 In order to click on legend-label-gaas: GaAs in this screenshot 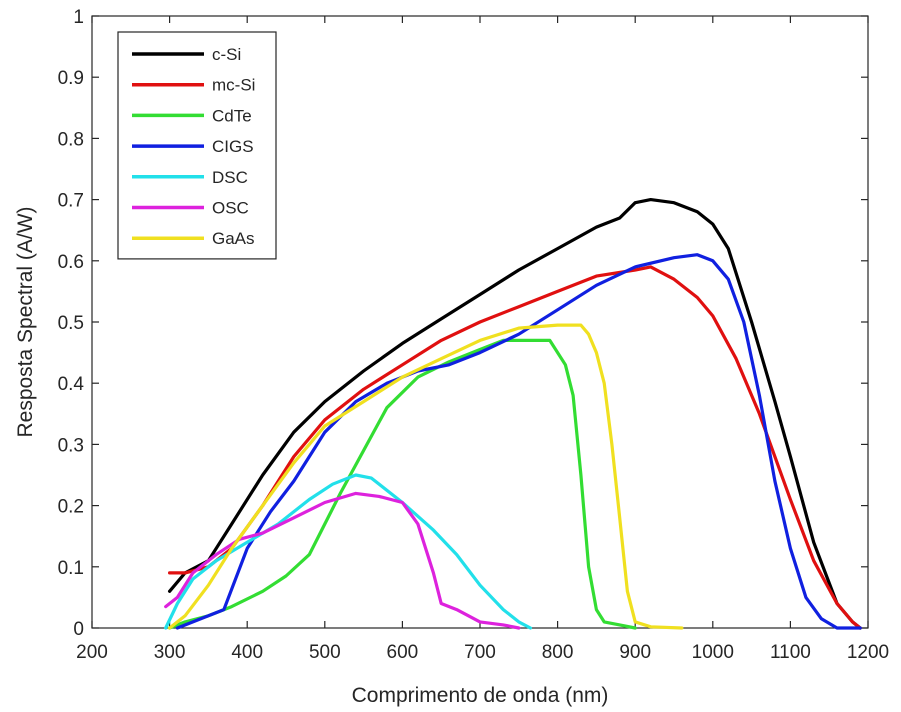, I will do `click(233, 238)`.